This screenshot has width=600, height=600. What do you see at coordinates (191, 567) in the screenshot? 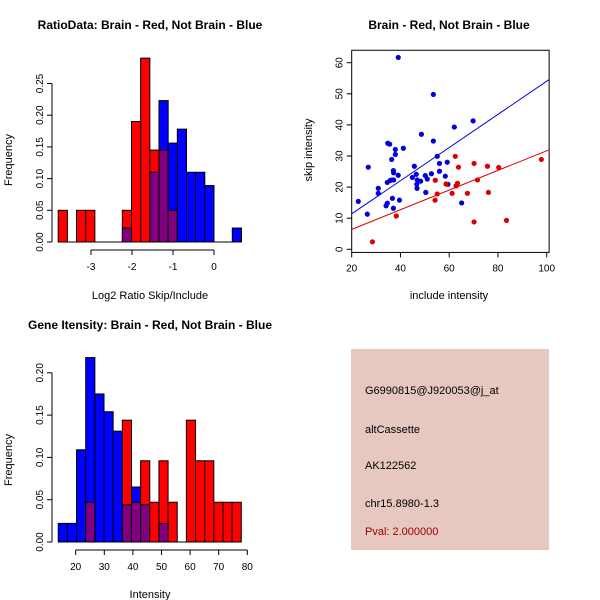
I see `intensity-x-tick-label: 60` at bounding box center [191, 567].